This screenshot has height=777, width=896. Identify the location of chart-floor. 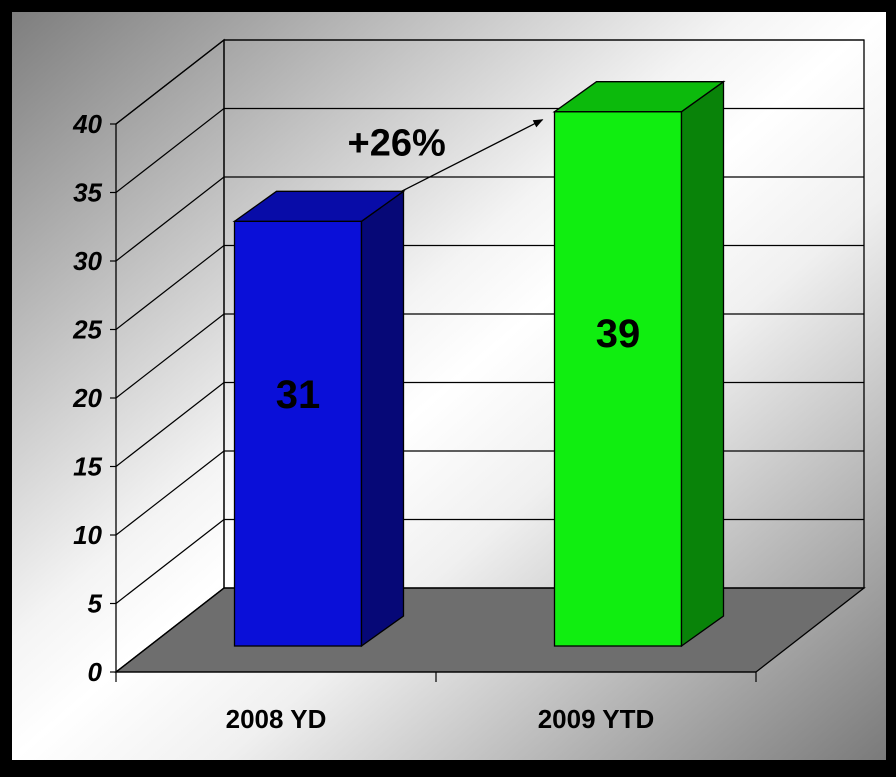
(490, 630).